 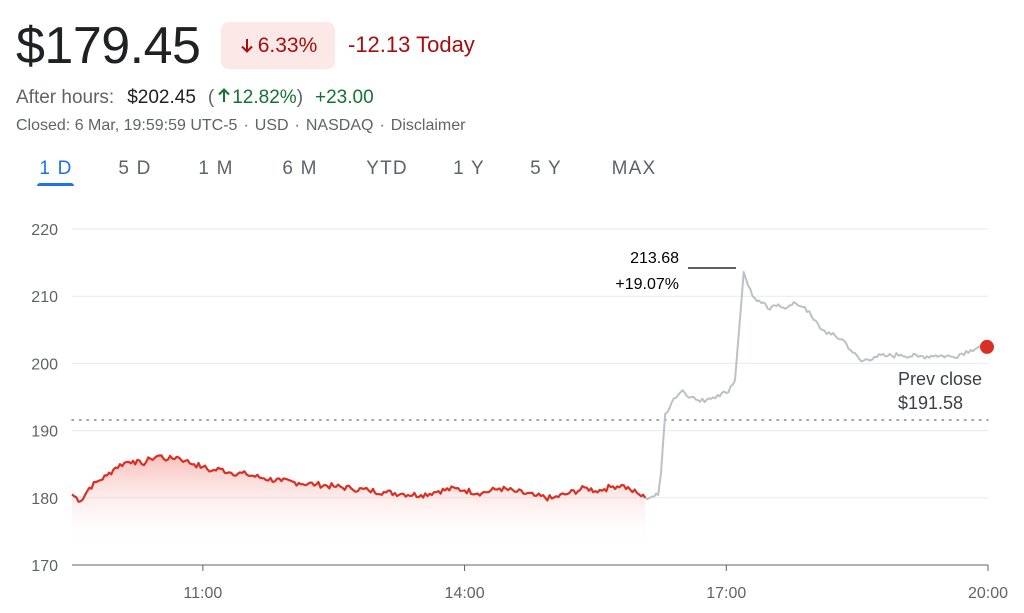 What do you see at coordinates (44, 297) in the screenshot?
I see `y-tick-label: 210` at bounding box center [44, 297].